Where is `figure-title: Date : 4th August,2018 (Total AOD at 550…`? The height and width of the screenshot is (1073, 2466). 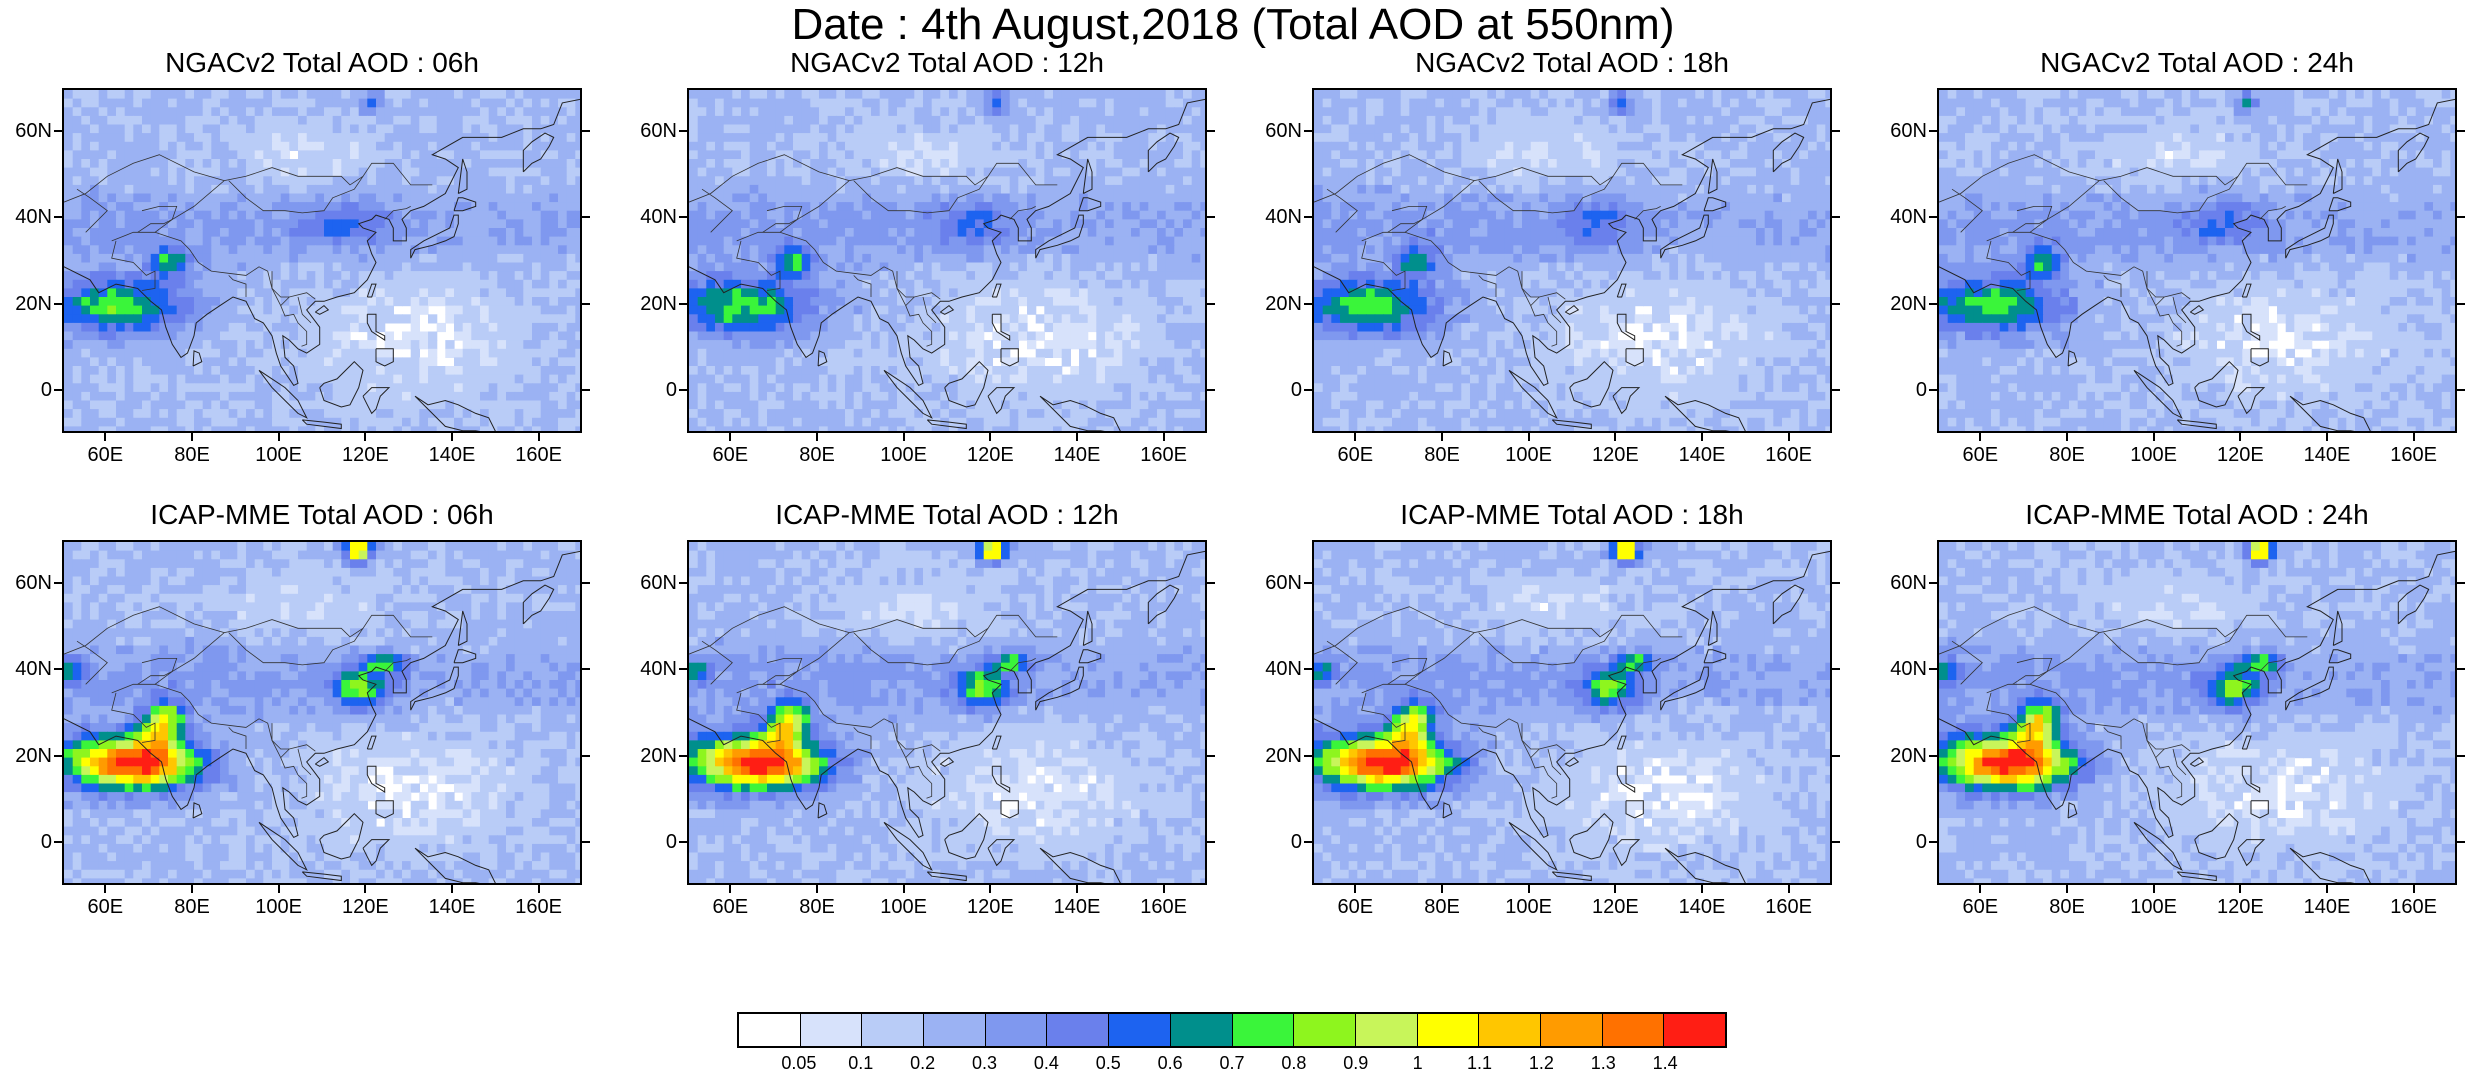 figure-title: Date : 4th August,2018 (Total AOD at 550… is located at coordinates (1233, 25).